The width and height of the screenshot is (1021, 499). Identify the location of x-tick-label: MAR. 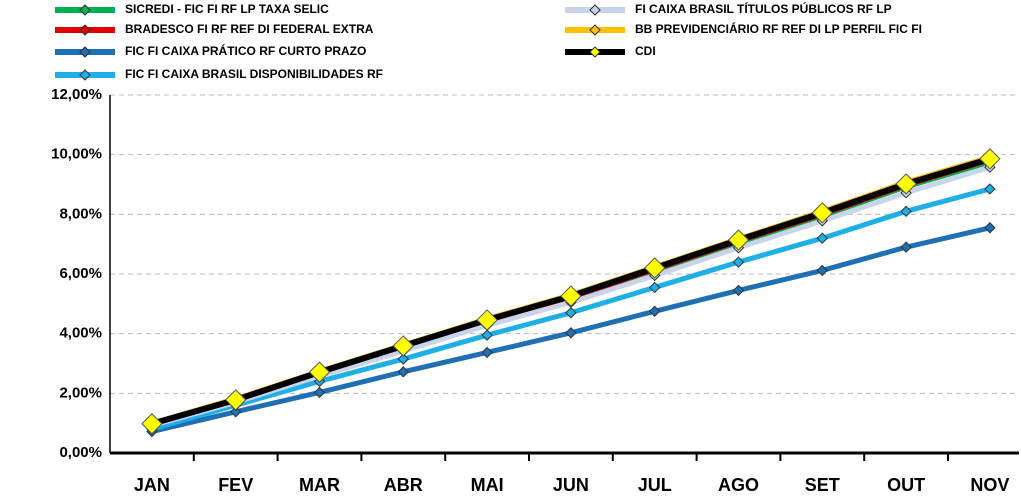
(319, 485).